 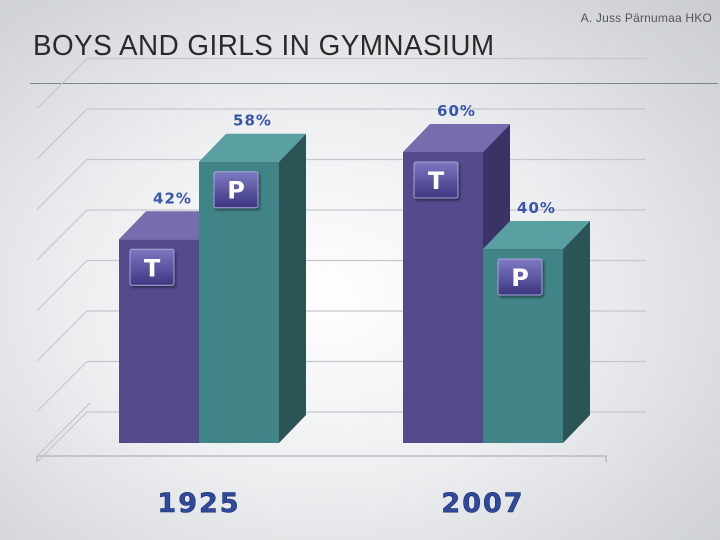 What do you see at coordinates (321, 458) in the screenshot?
I see `chart-floor` at bounding box center [321, 458].